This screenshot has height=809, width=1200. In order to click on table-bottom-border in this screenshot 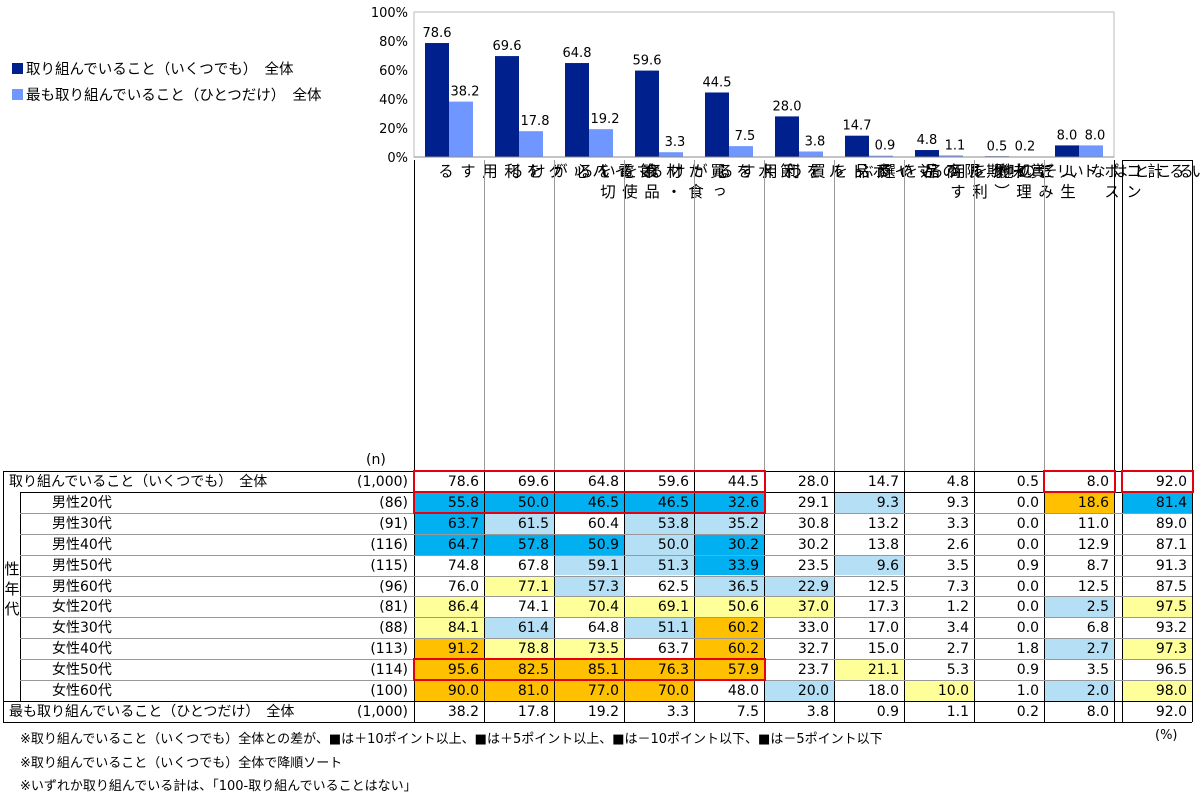, I will do `click(597, 722)`.